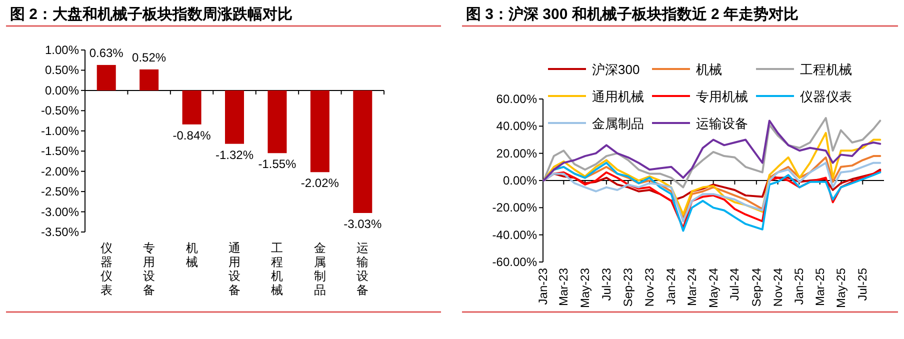  I want to click on legend-label: 机械, so click(709, 69).